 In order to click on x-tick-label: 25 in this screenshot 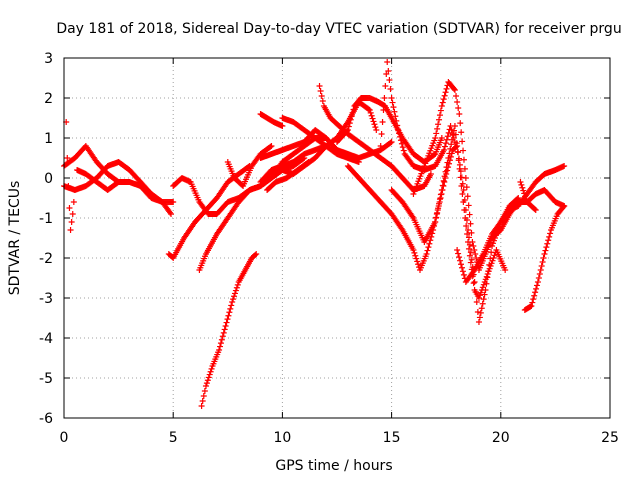, I will do `click(610, 438)`.